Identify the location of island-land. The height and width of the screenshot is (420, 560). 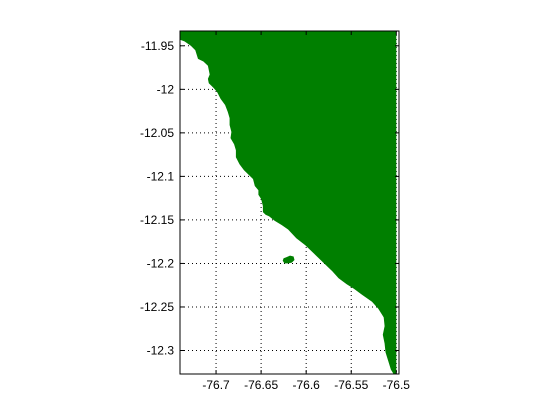
(288, 259).